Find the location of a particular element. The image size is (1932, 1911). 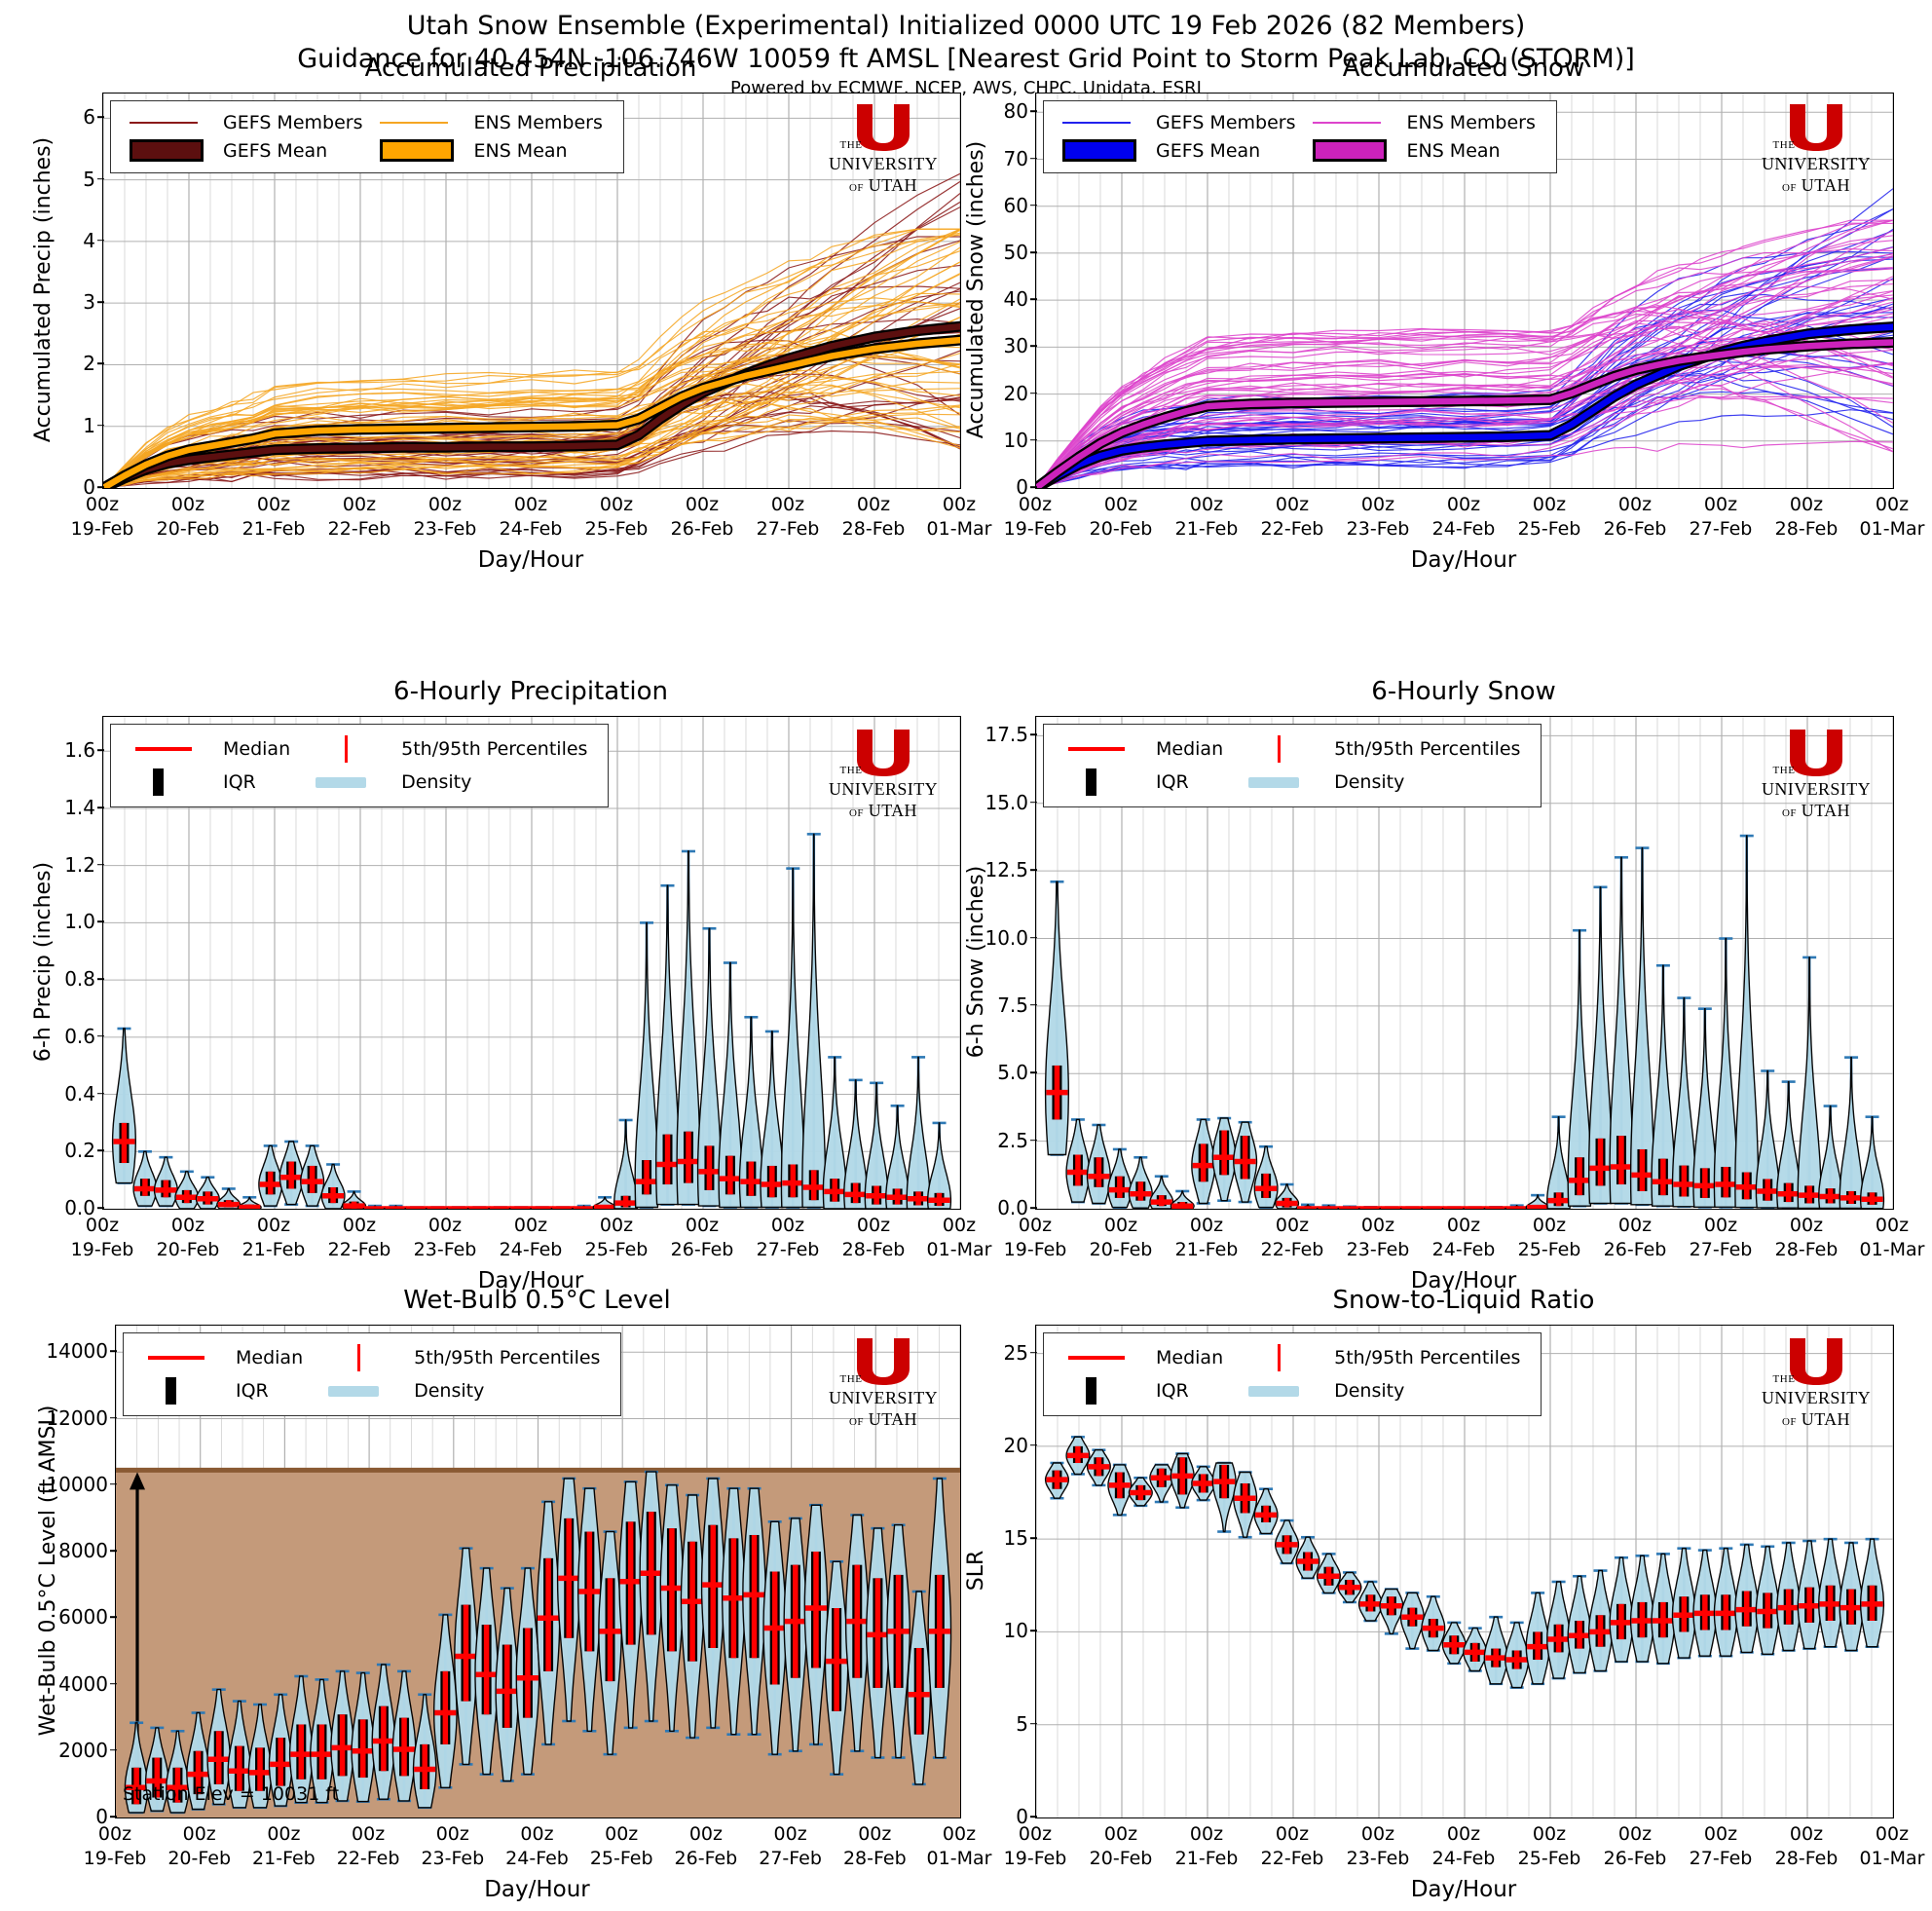

y-tick-label: 0 is located at coordinates (57, 487).